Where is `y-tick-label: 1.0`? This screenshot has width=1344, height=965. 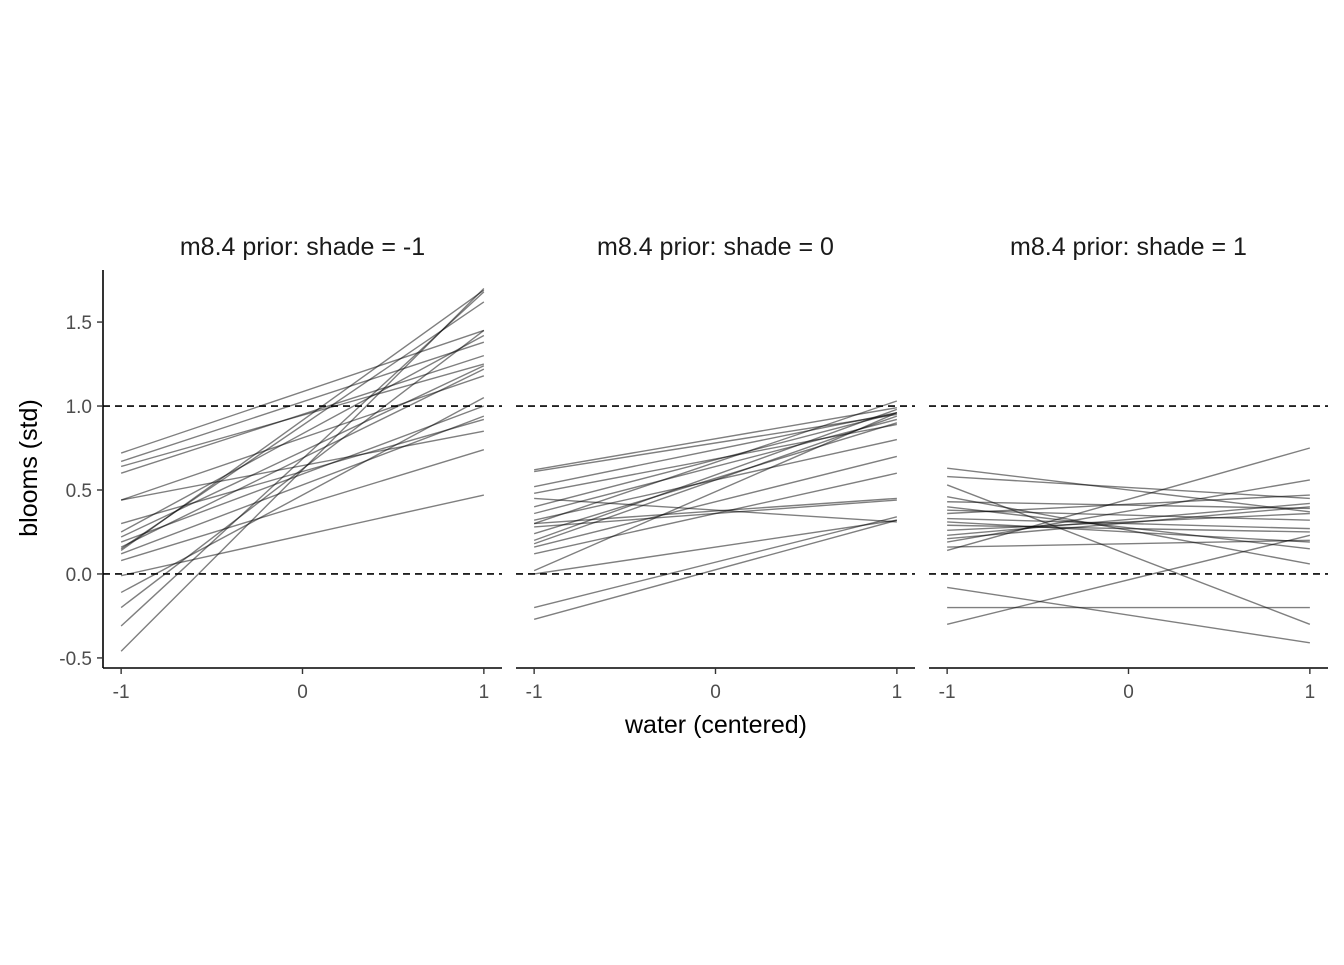
y-tick-label: 1.0 is located at coordinates (79, 407).